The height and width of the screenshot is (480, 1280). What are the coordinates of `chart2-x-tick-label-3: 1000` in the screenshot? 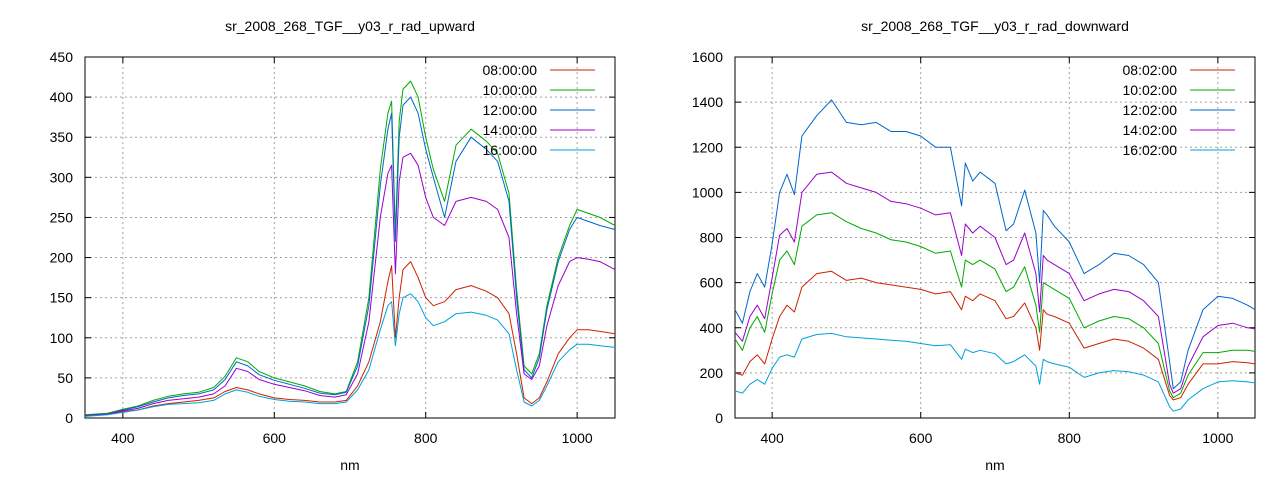 It's located at (1217, 438).